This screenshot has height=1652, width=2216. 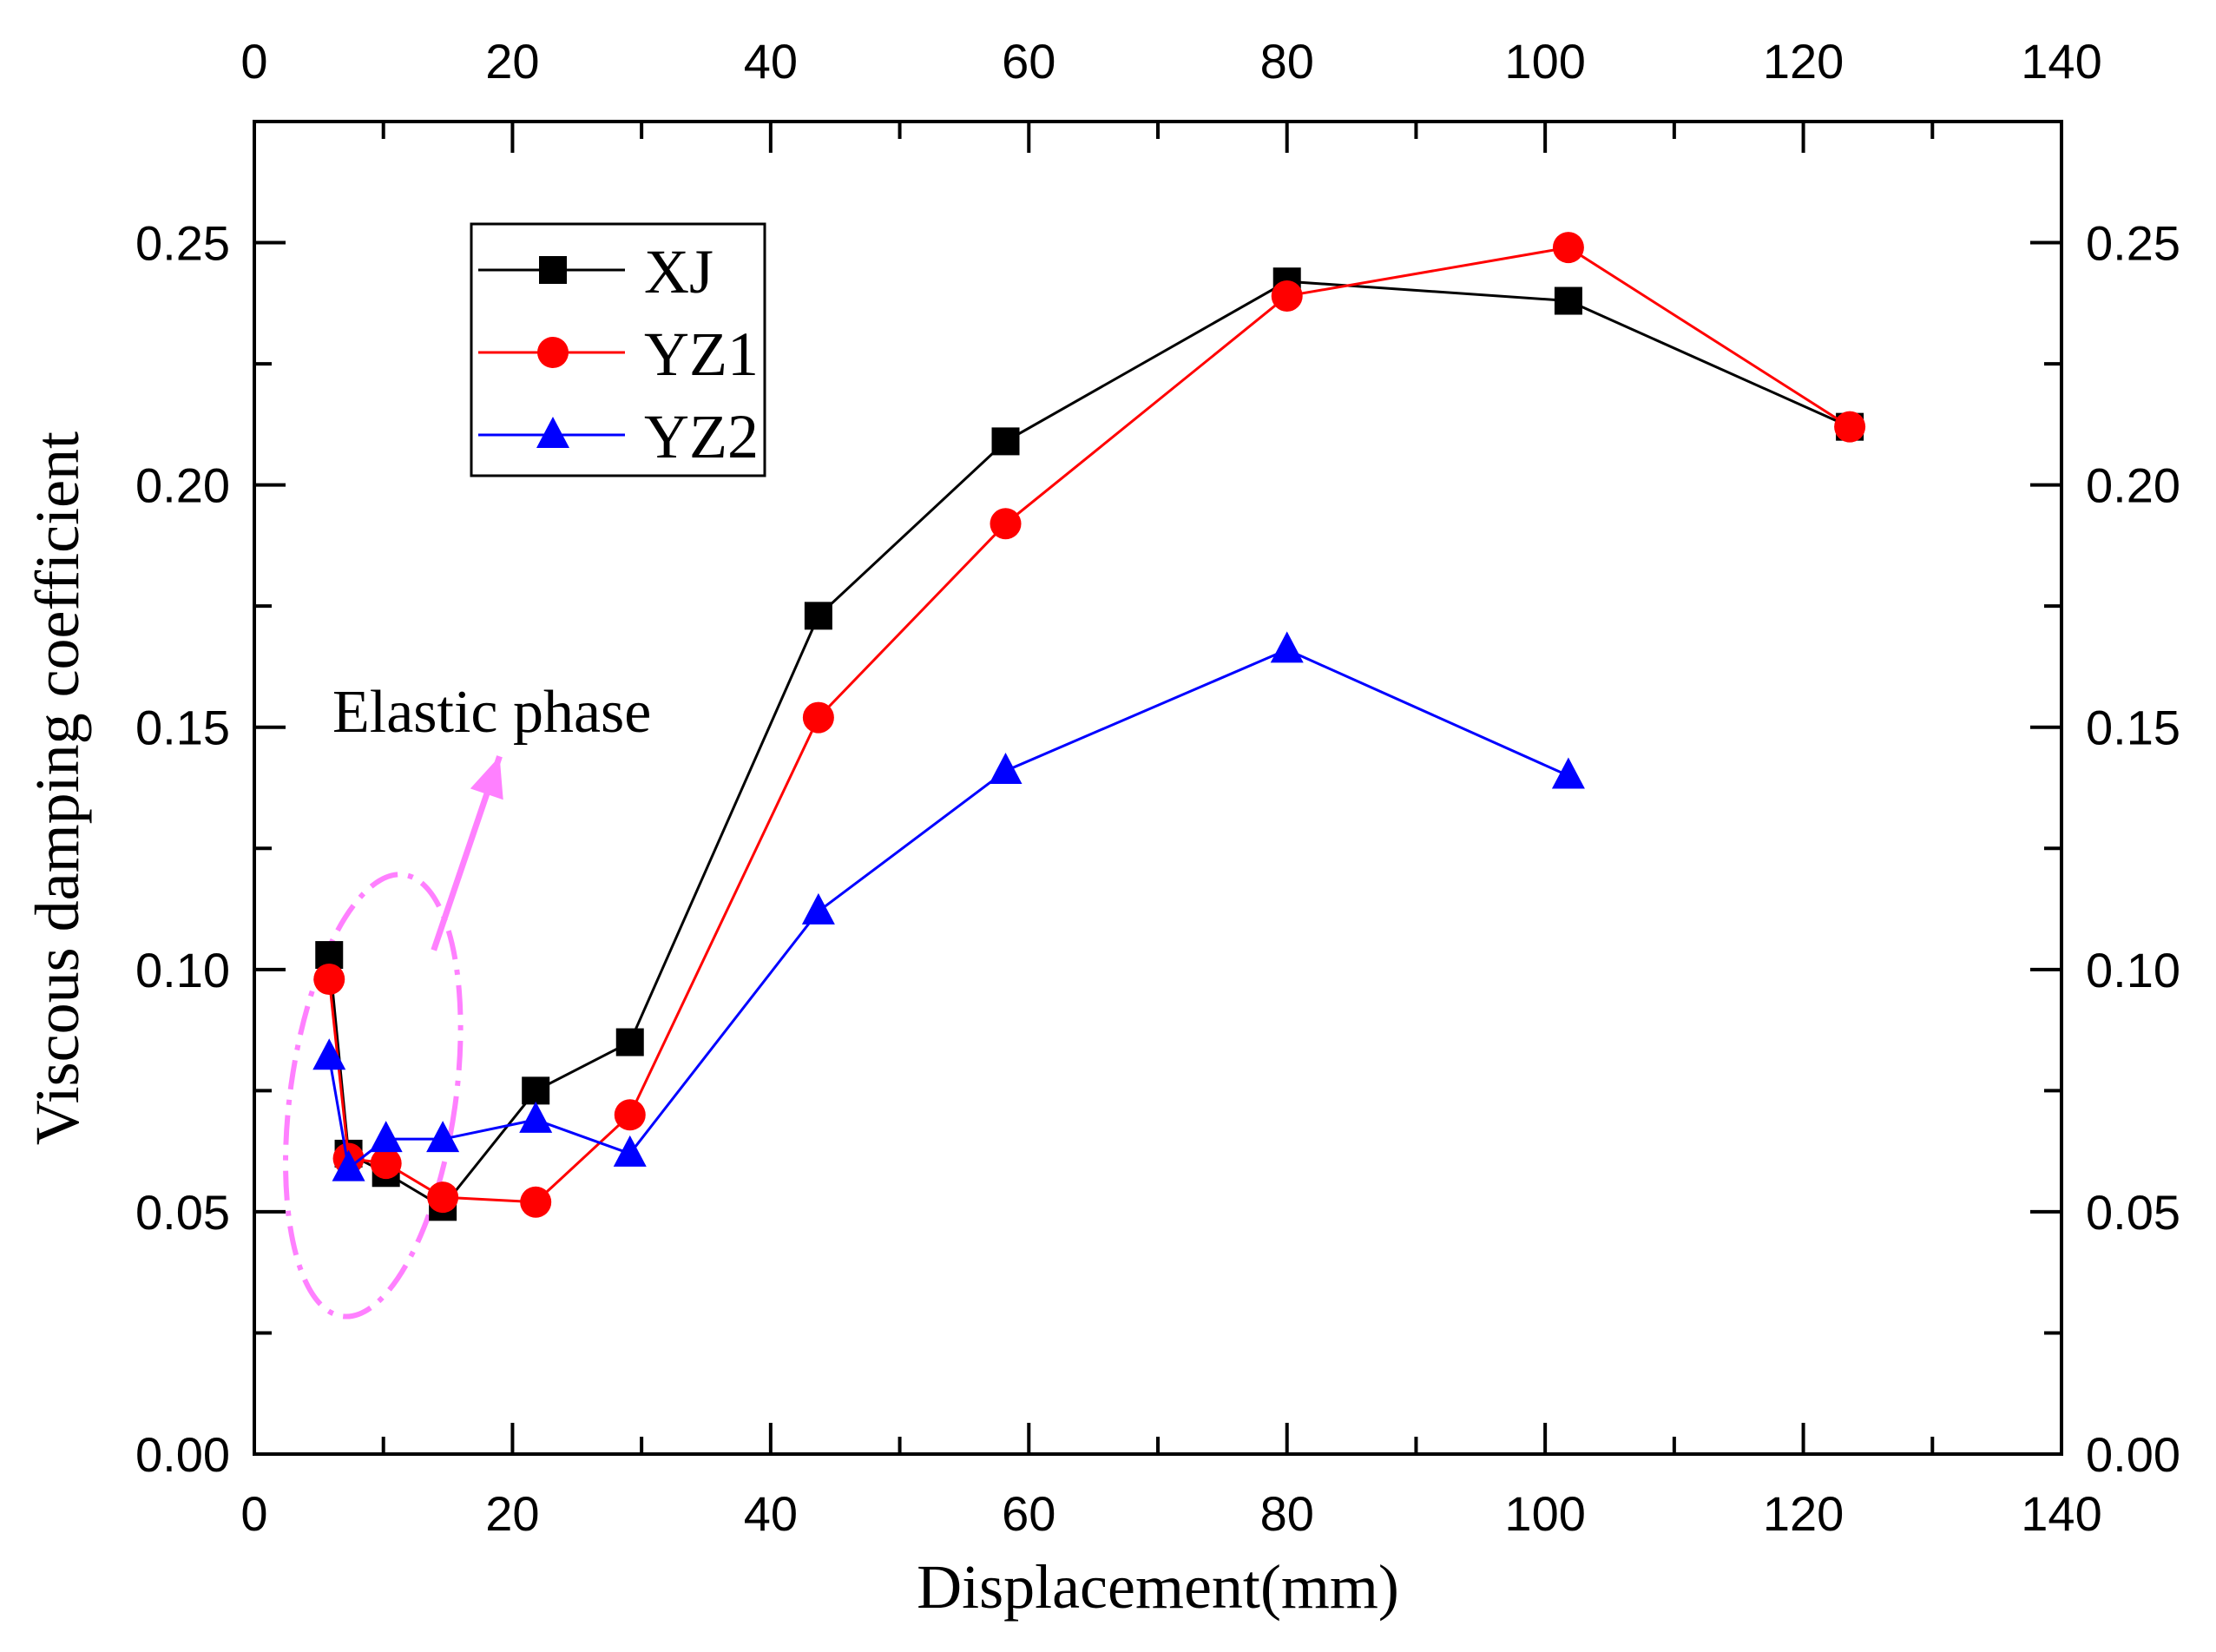 I want to click on y-tick-label-right: 0.00, so click(x=2133, y=1454).